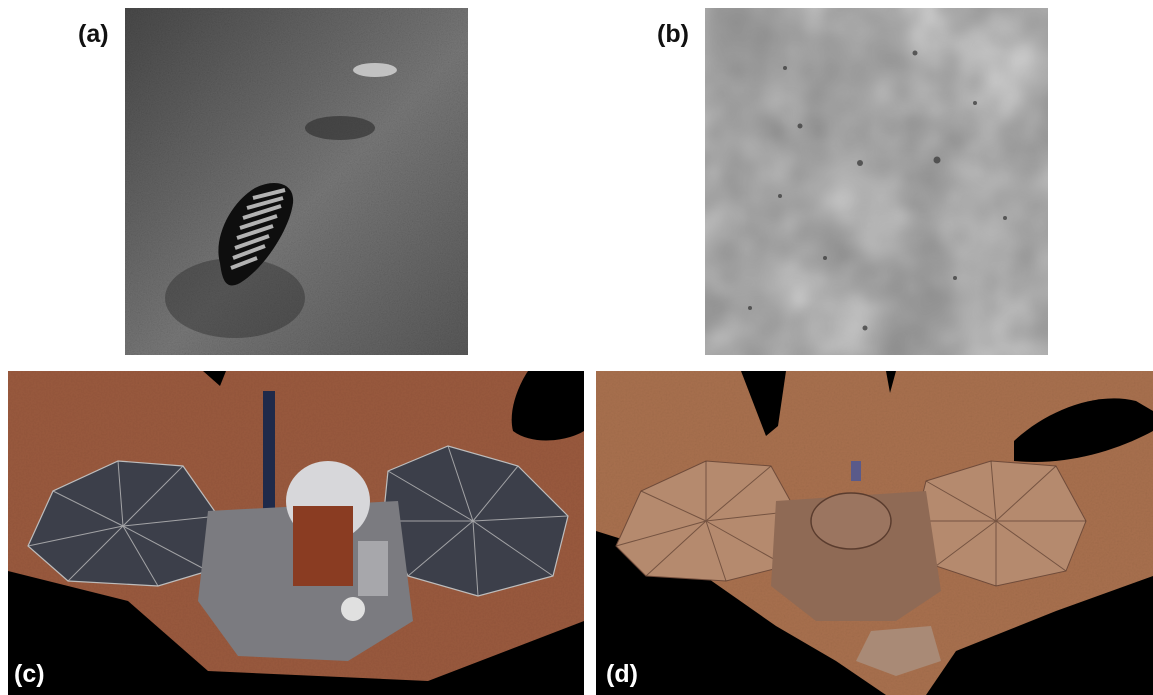 Image resolution: width=1153 pixels, height=695 pixels. Describe the element at coordinates (256, 234) in the screenshot. I see `footprint-shape` at that location.